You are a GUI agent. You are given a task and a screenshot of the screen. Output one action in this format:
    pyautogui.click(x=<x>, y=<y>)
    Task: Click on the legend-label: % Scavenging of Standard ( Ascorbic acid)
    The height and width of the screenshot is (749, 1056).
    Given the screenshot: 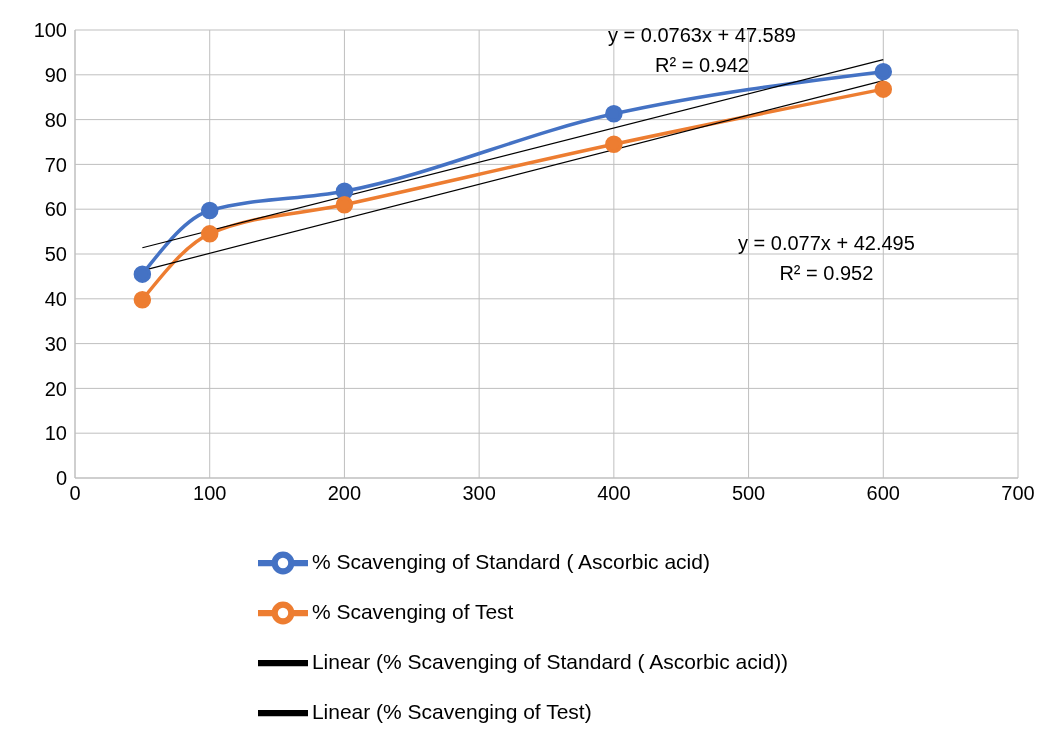 What is the action you would take?
    pyautogui.click(x=510, y=561)
    